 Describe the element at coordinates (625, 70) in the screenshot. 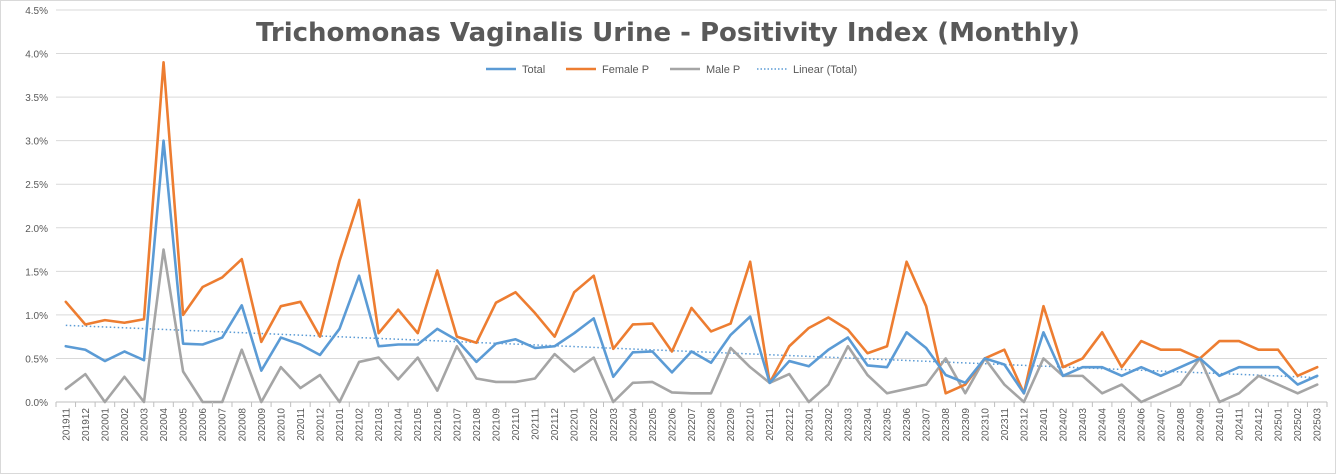

I see `legend-label-female: Female P` at that location.